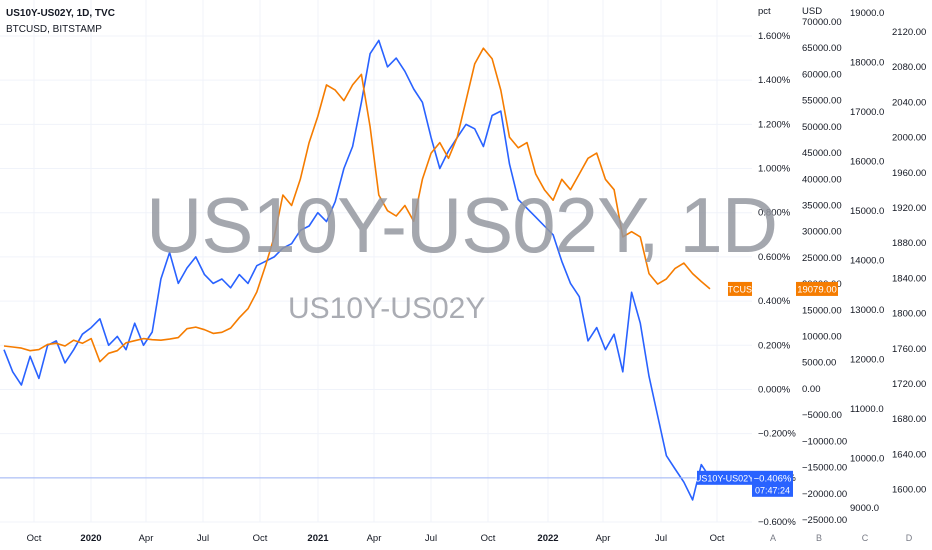  I want to click on axis-tick-label: −0.200%, so click(777, 434).